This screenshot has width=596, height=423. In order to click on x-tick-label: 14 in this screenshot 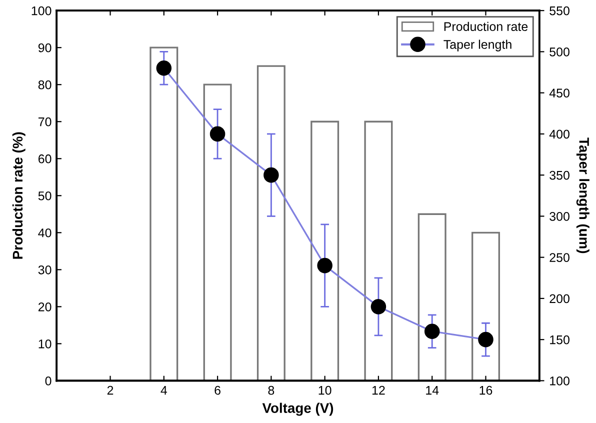, I will do `click(432, 390)`.